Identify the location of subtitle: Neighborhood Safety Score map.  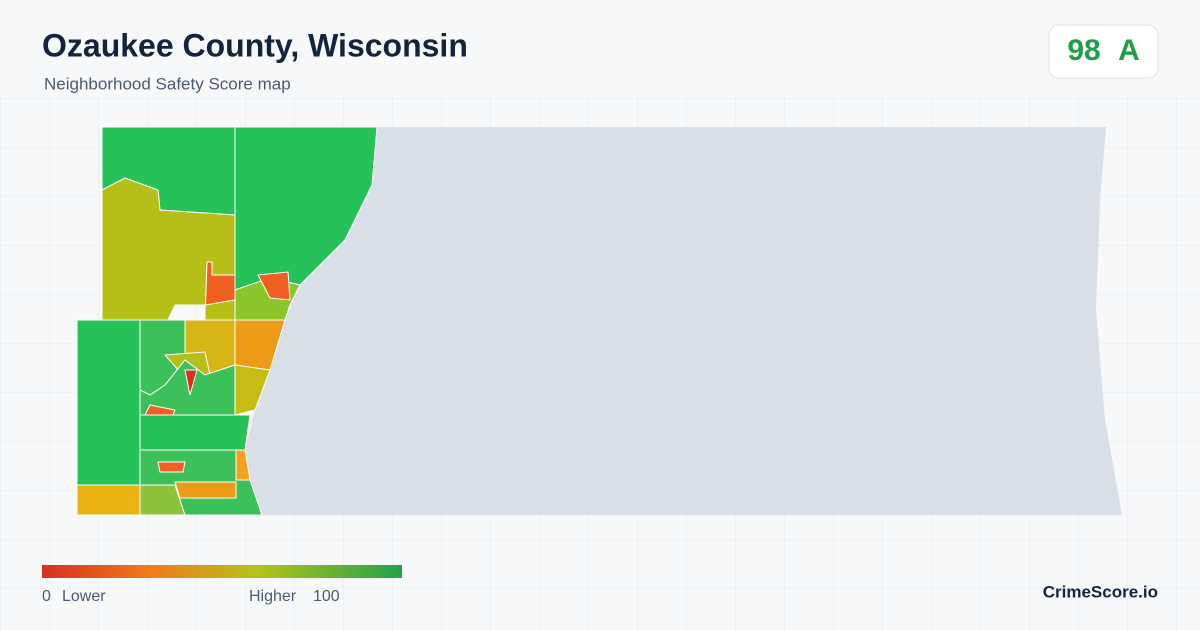
(167, 83).